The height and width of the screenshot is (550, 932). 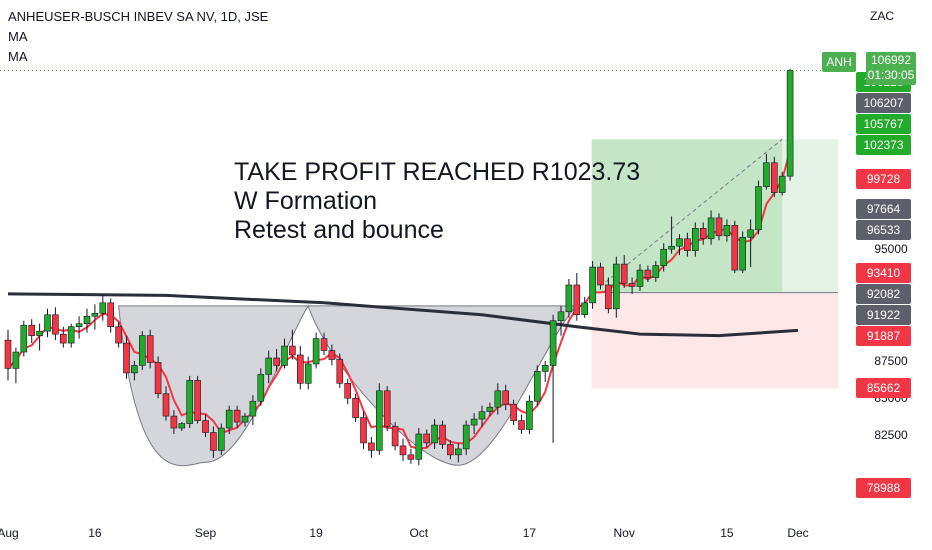 I want to click on price-label: 102373, so click(x=883, y=144).